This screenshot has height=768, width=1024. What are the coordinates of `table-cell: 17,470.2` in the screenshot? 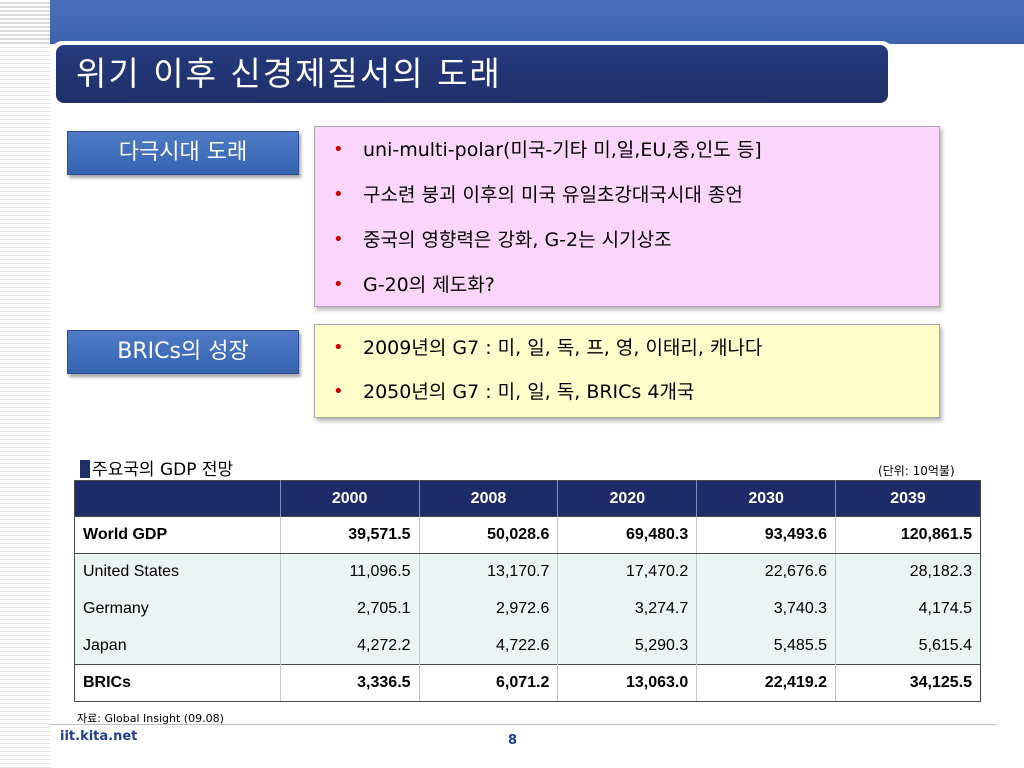 It's located at (627, 572).